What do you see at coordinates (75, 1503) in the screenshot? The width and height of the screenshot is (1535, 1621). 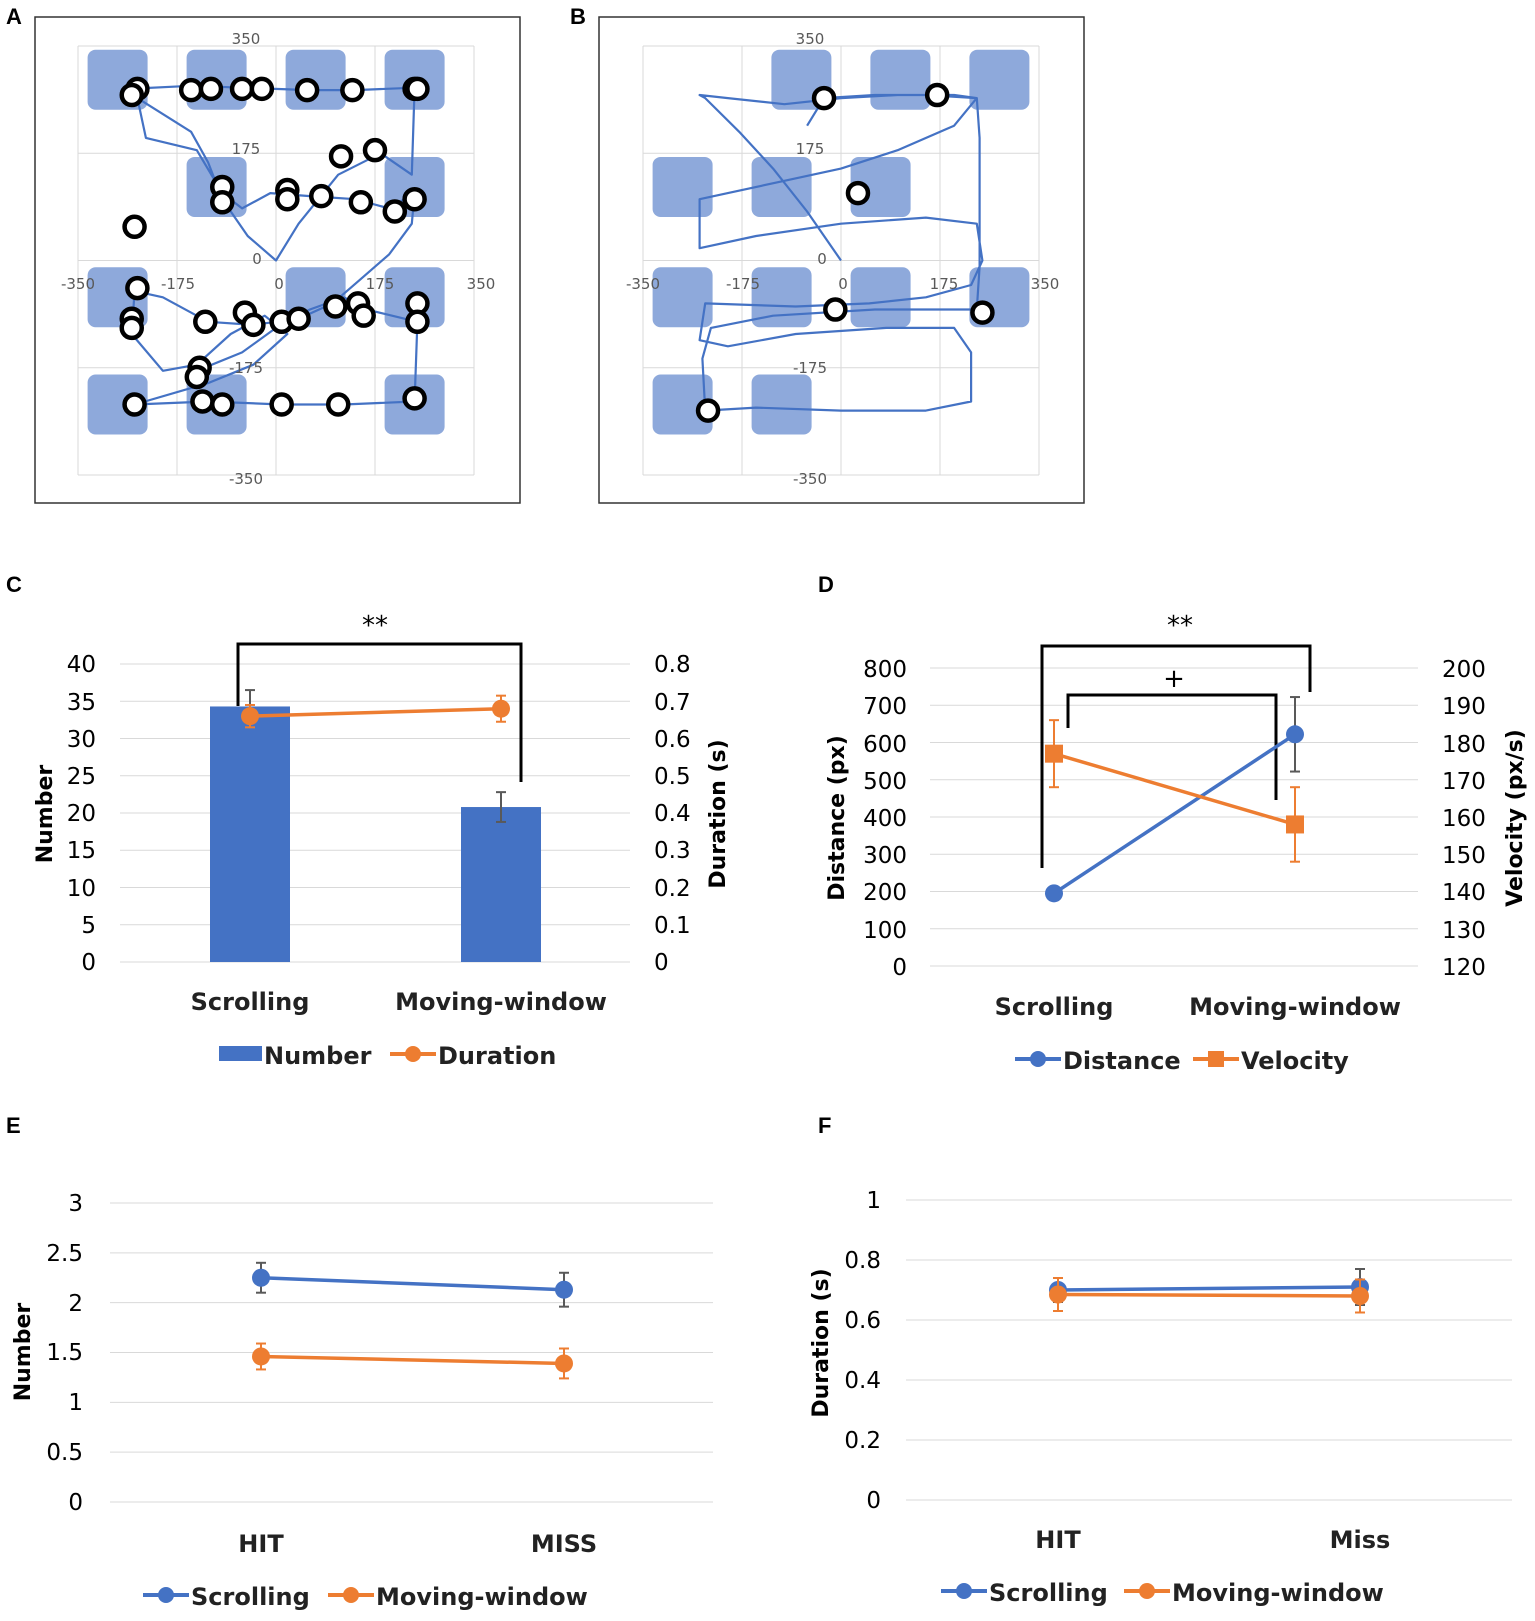 I see `panel-e-left-tick-0: 0` at bounding box center [75, 1503].